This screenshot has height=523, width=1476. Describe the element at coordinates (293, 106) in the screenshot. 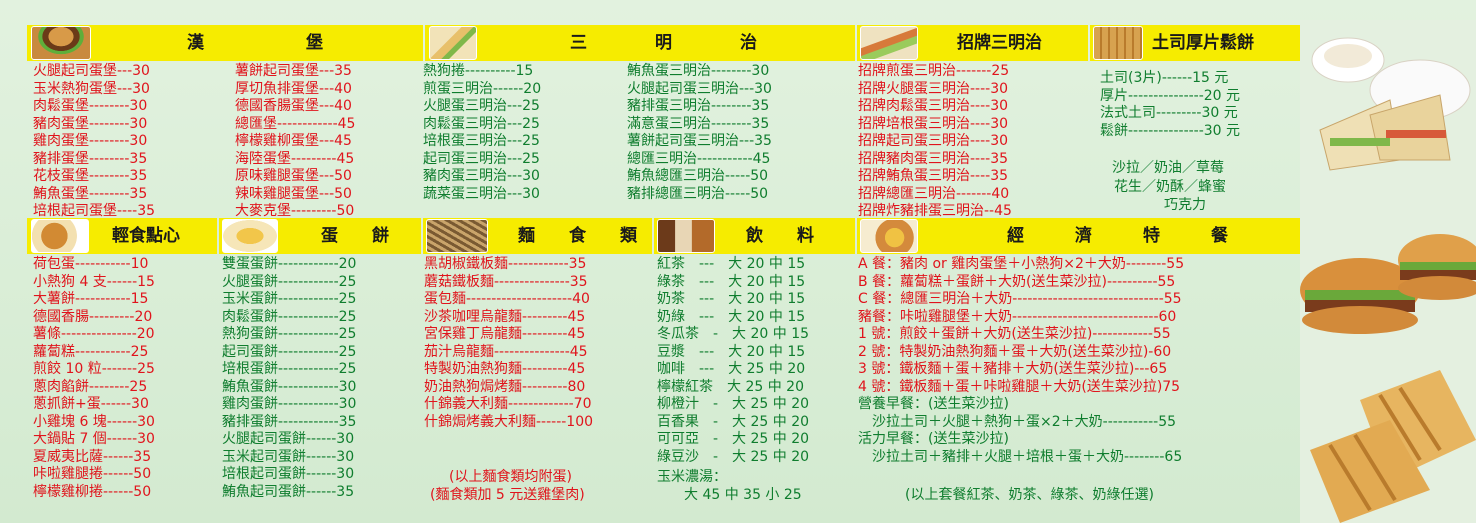

I see `menu-item: 德國香腸蛋堡---40` at that location.